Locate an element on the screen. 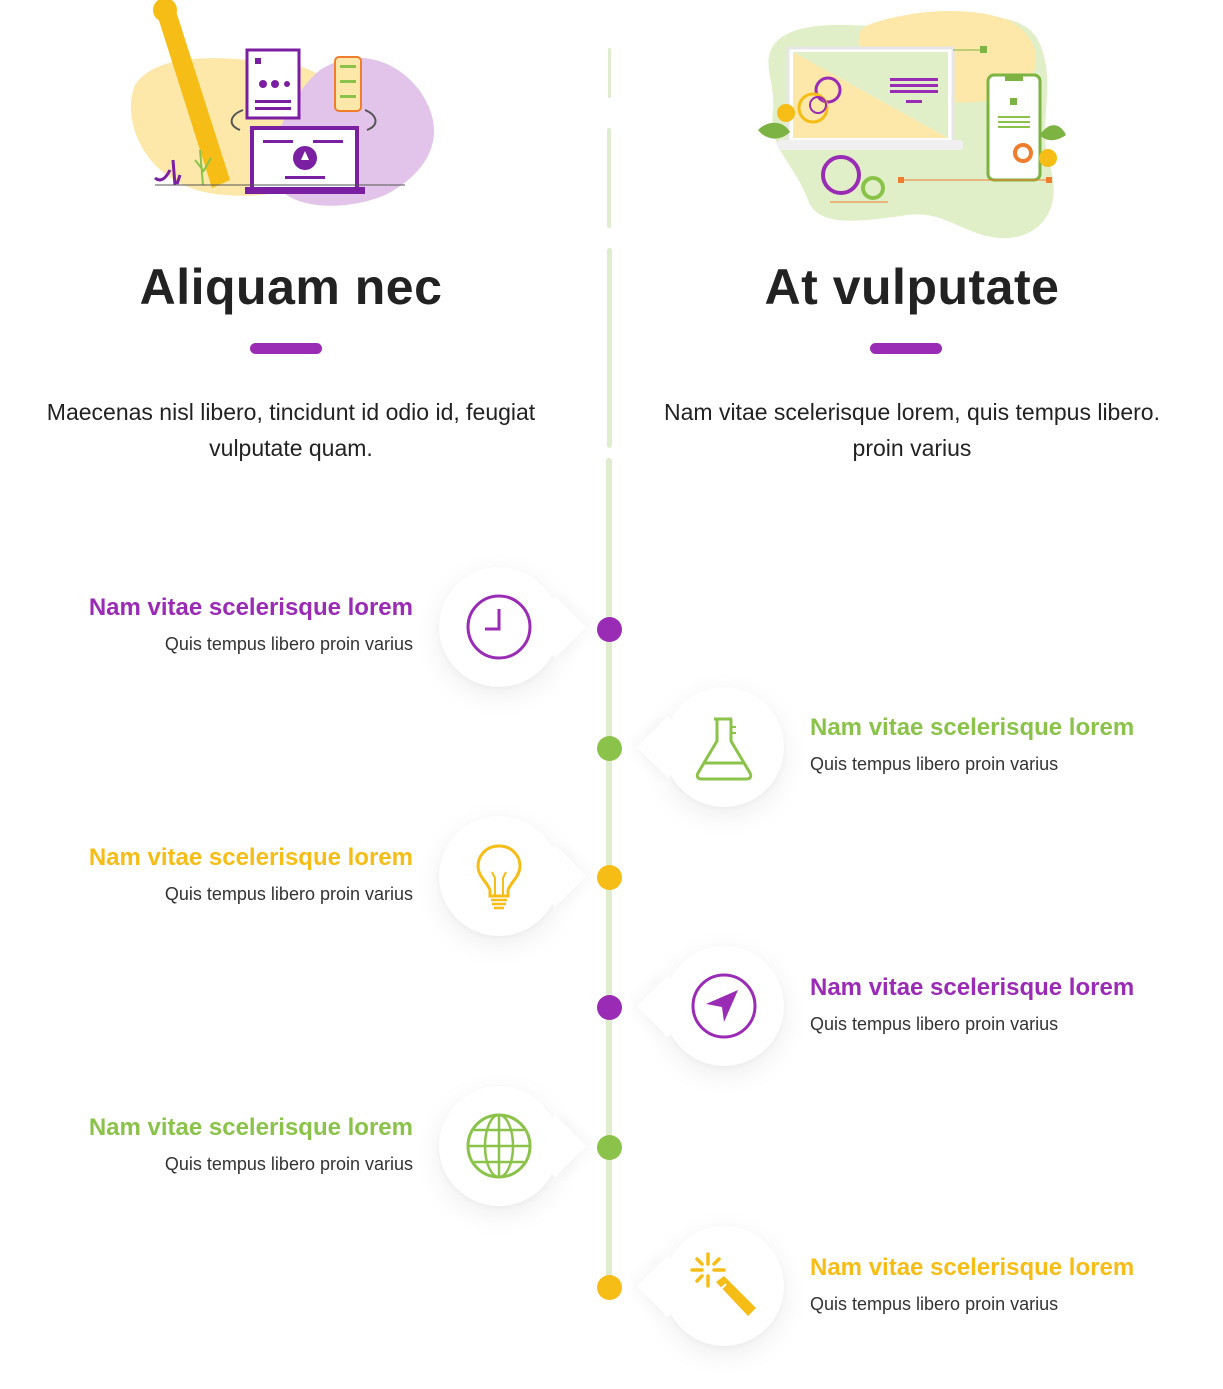  laptop-phone-illustration is located at coordinates (912, 124).